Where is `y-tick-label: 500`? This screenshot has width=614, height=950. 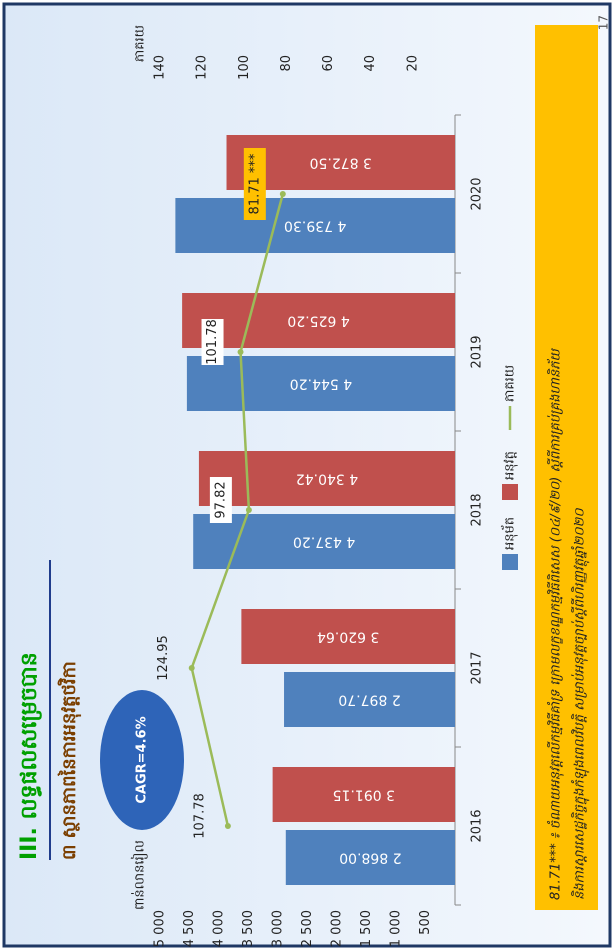
y-tick-label: 500 is located at coordinates (425, 922).